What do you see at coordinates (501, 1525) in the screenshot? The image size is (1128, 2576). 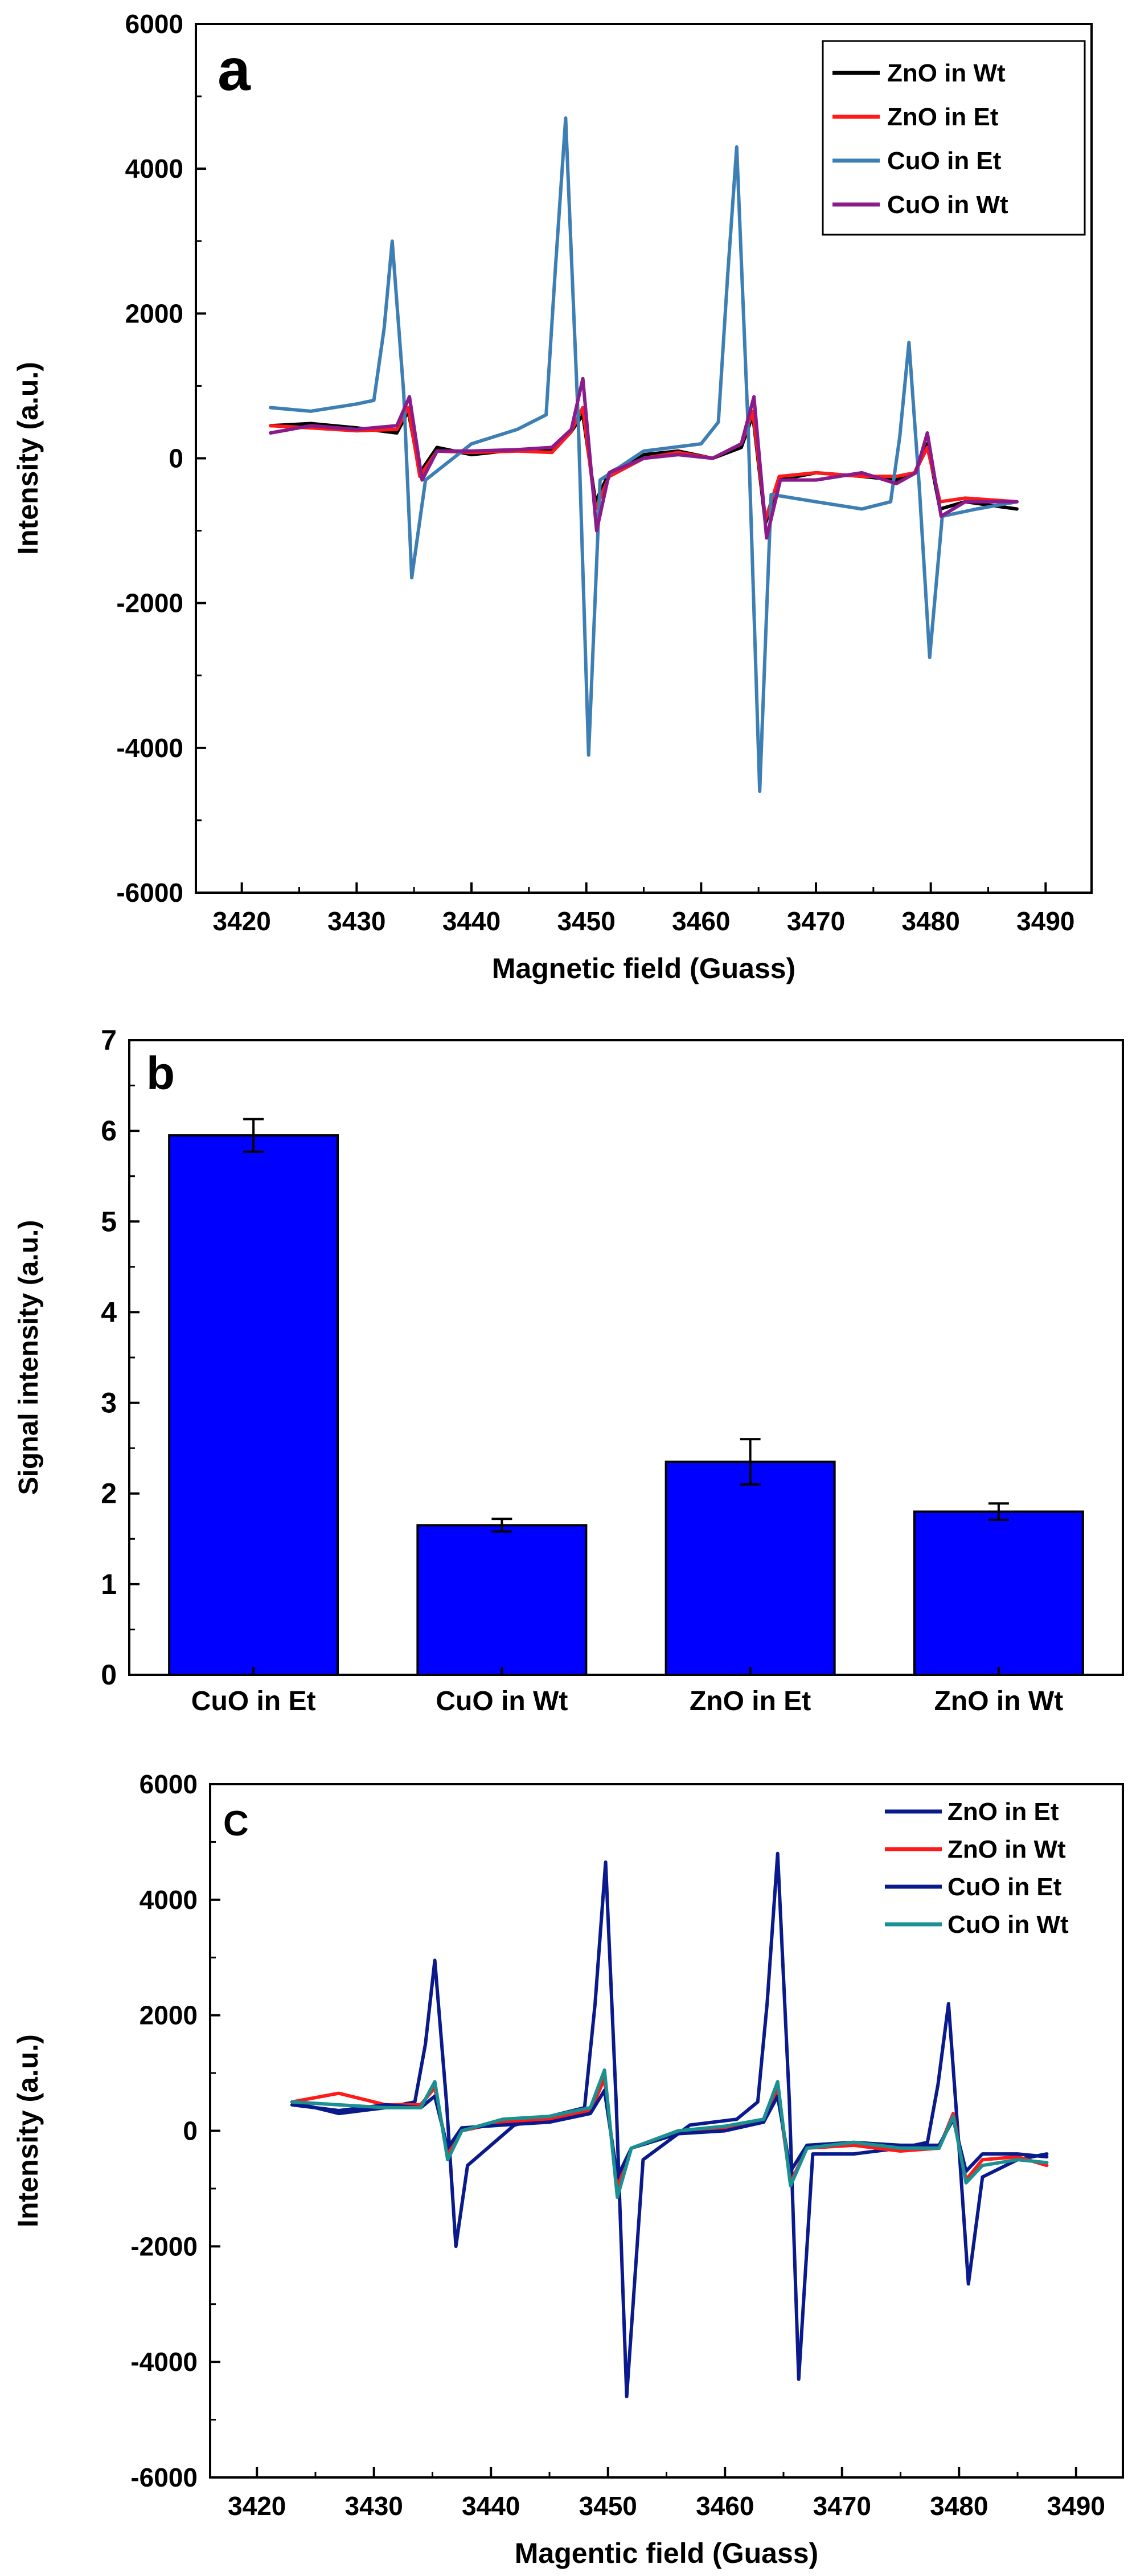 I see `error-bar-cuo-in-wt` at bounding box center [501, 1525].